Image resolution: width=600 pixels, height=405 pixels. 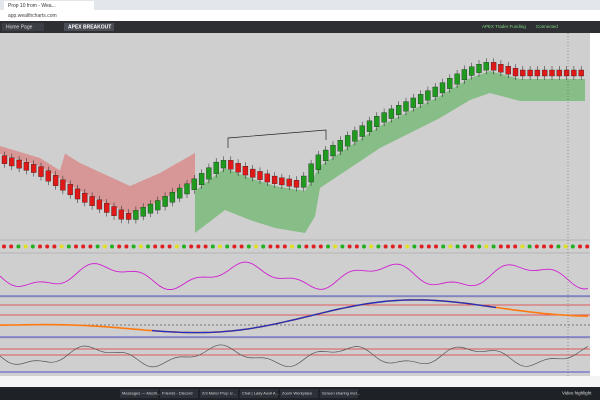 What do you see at coordinates (300, 381) in the screenshot?
I see `time-axis` at bounding box center [300, 381].